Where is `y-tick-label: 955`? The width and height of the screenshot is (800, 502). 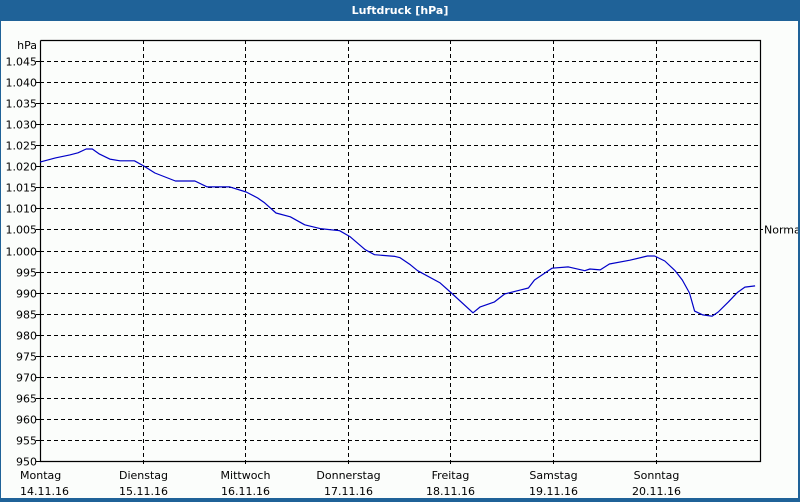
y-tick-label: 955 is located at coordinates (26, 441).